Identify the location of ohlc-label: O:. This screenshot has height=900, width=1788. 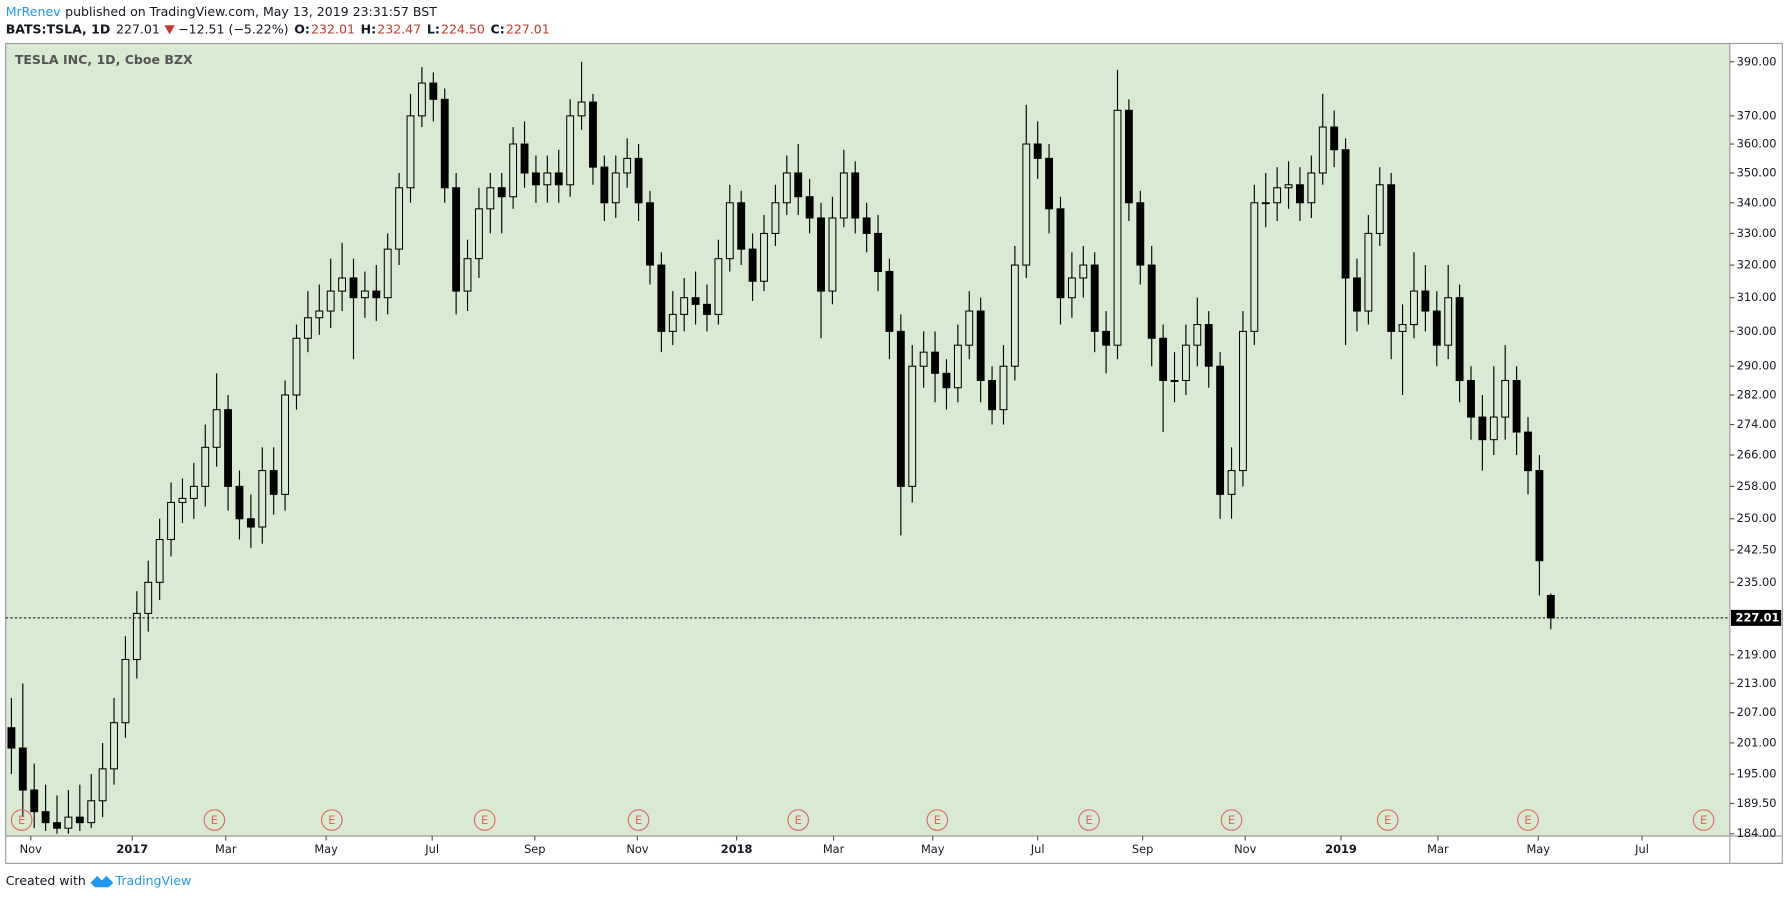
(302, 28).